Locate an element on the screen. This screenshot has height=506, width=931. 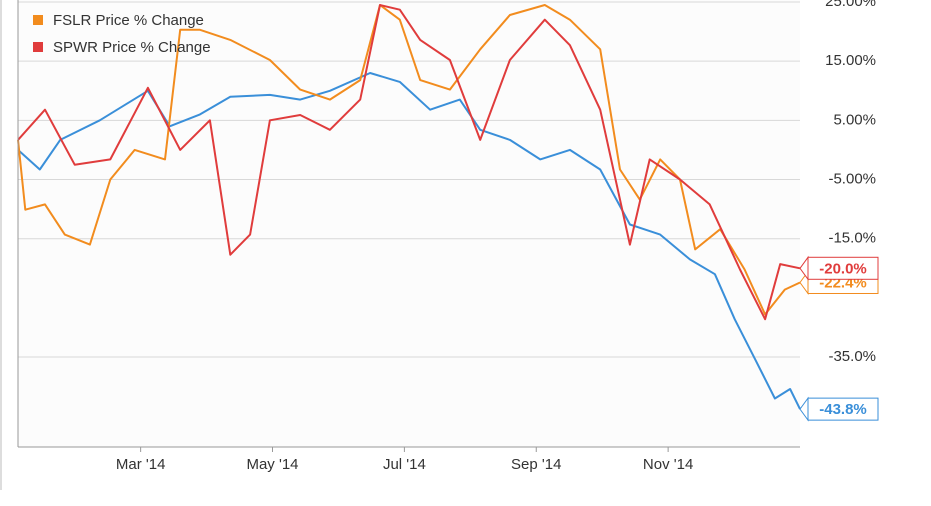
x-tick-label: Jul '14 is located at coordinates (404, 464).